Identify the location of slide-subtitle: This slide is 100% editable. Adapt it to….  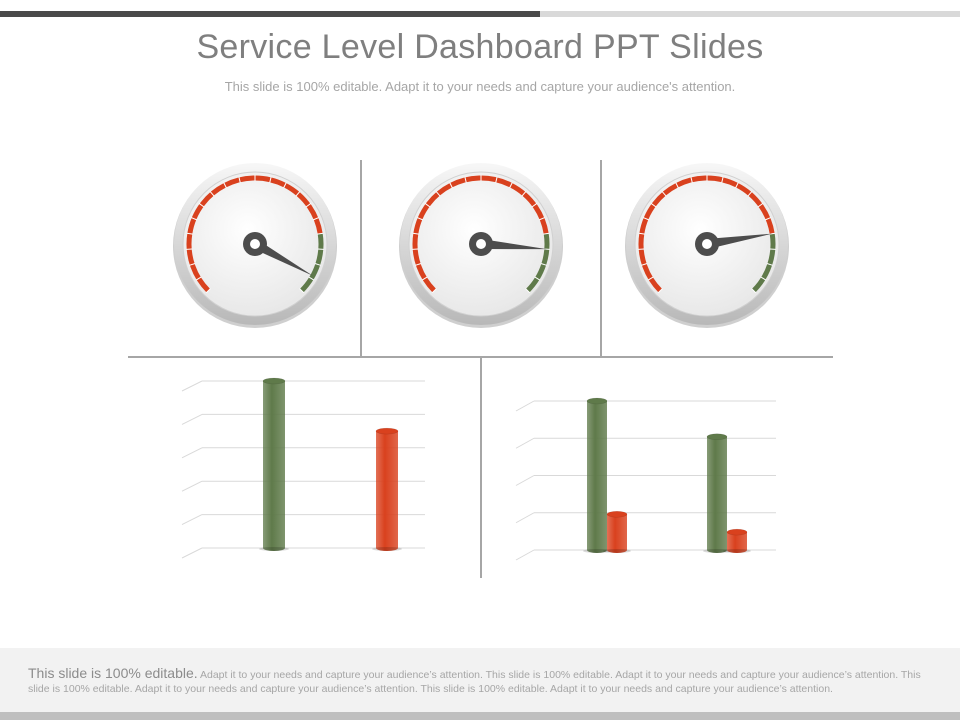
(480, 86).